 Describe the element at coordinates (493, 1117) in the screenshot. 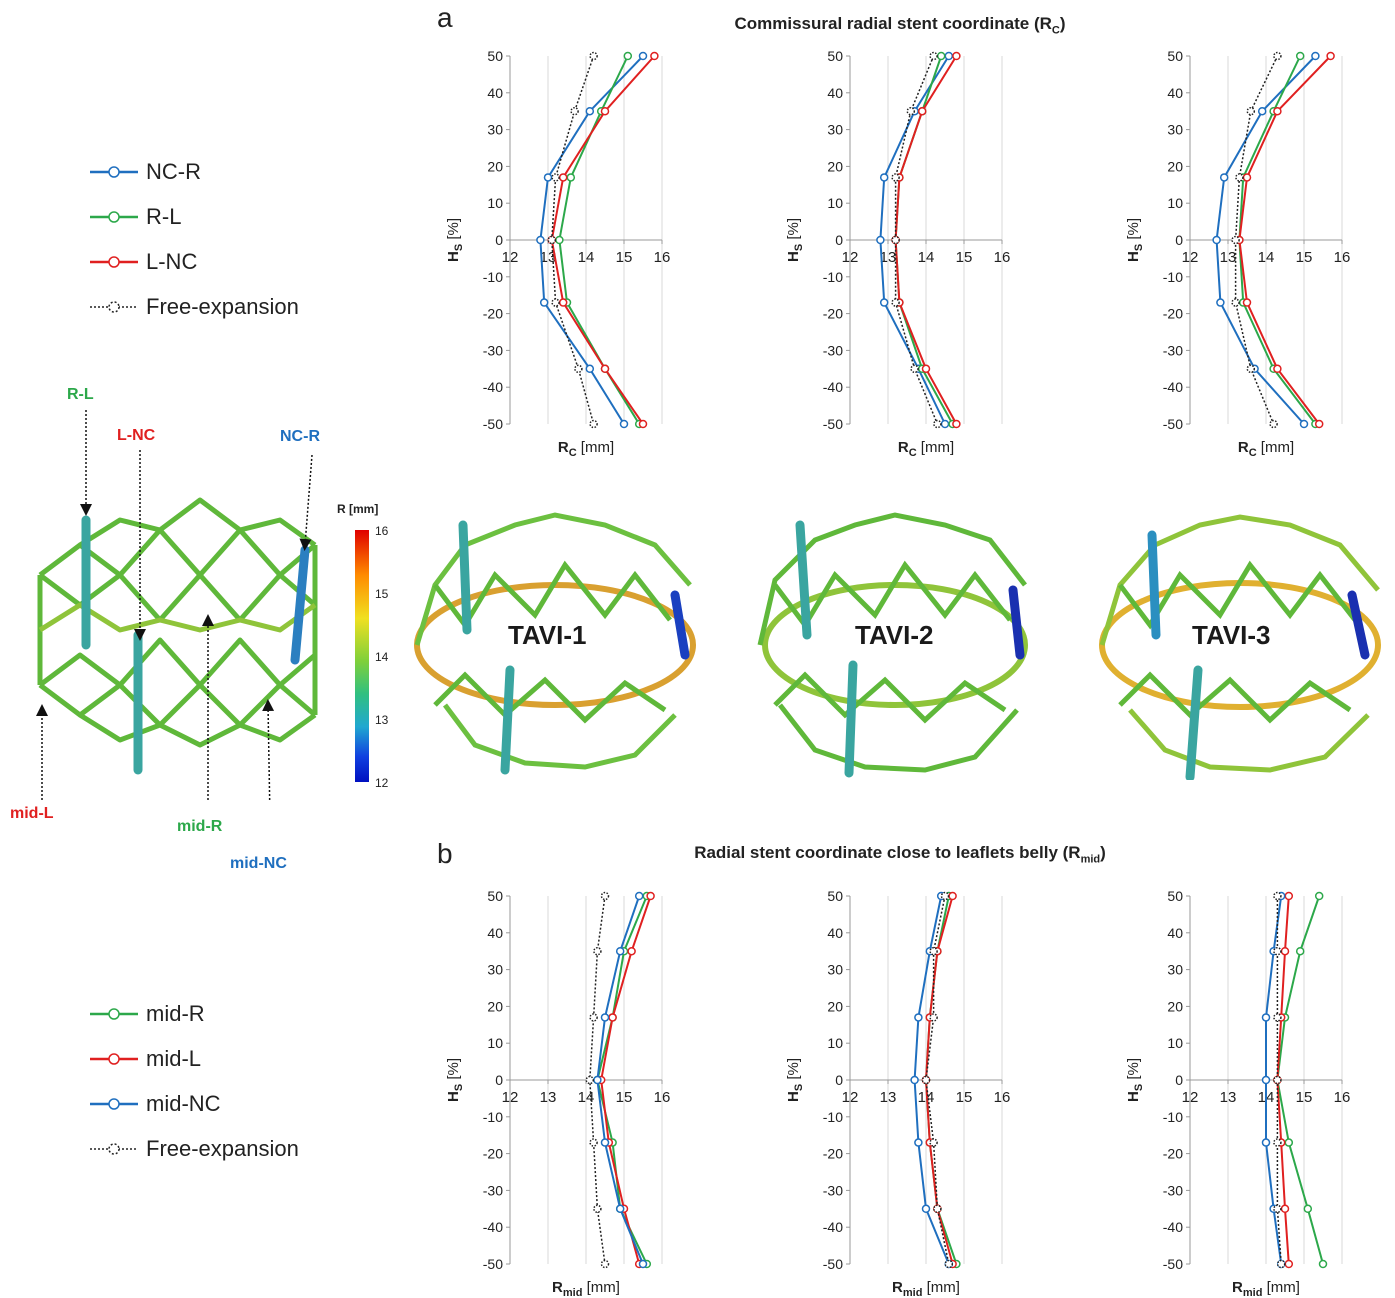

I see `y-tick-label: -10` at that location.